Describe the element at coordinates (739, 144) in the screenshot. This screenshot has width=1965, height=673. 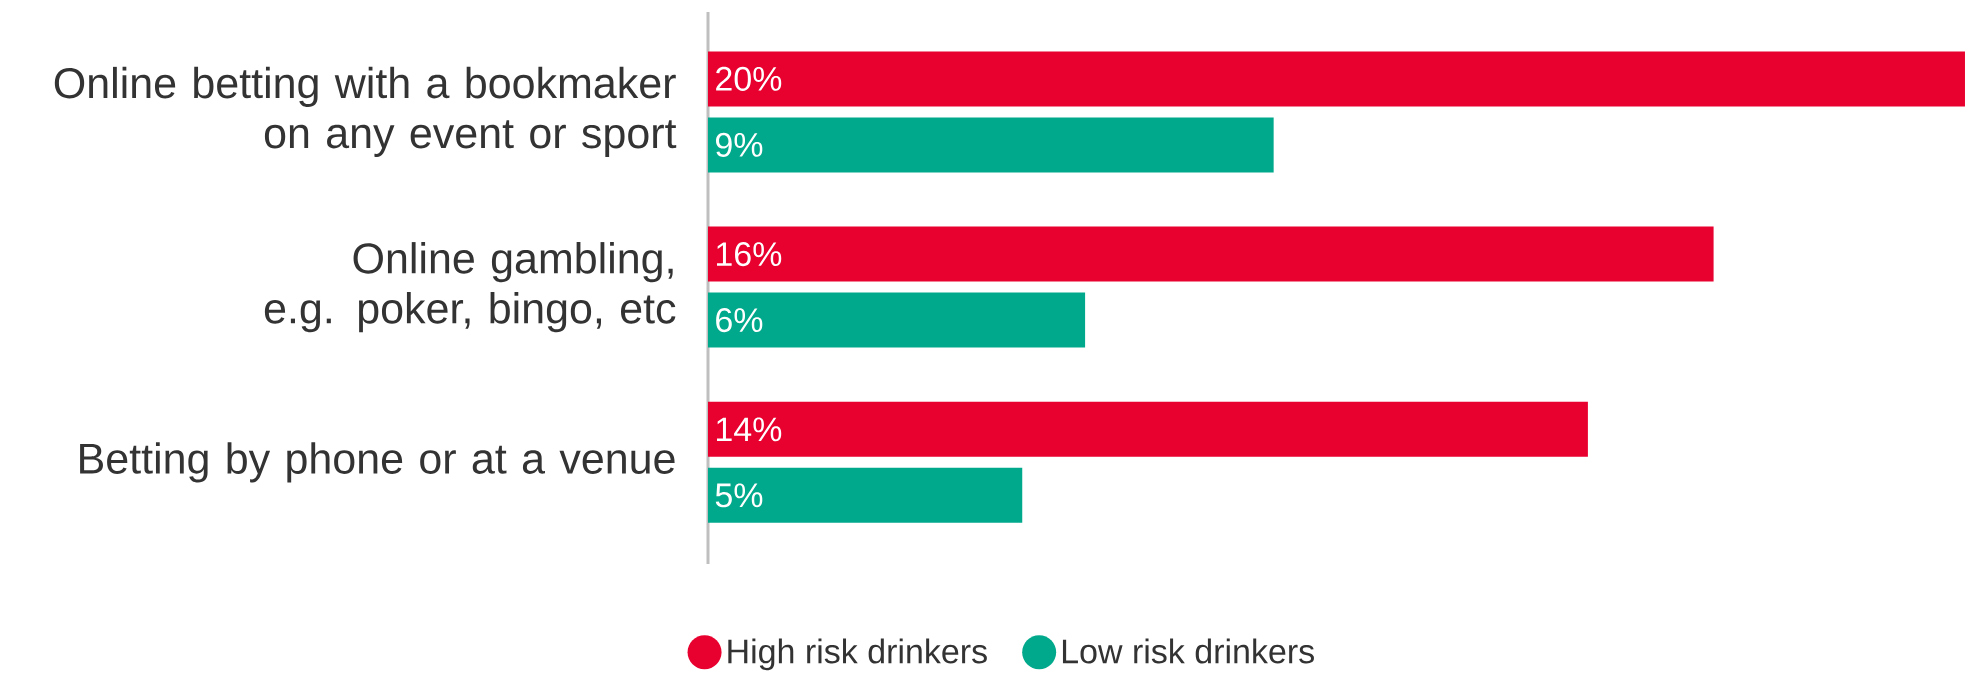
I see `data-label: 9%` at that location.